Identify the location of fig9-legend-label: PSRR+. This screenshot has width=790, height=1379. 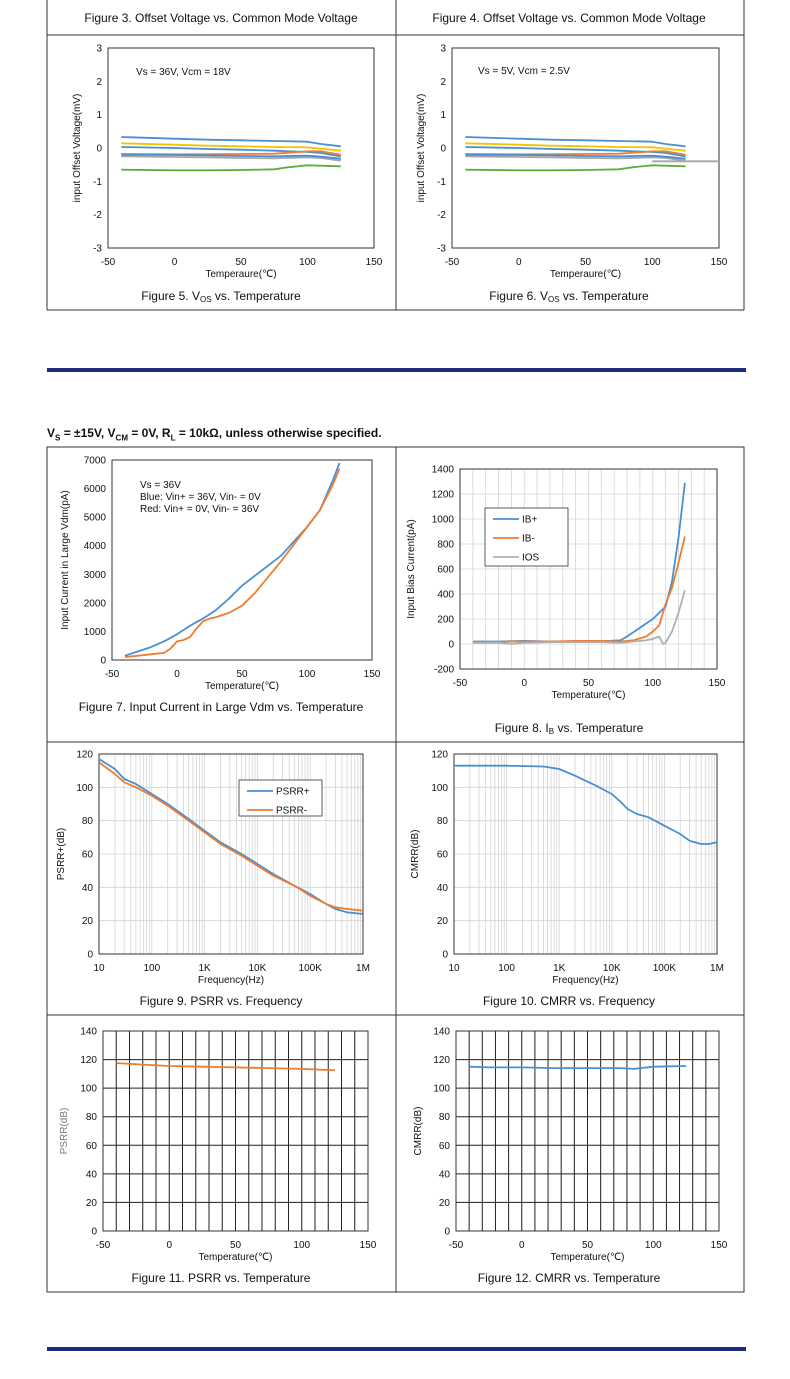
(293, 792).